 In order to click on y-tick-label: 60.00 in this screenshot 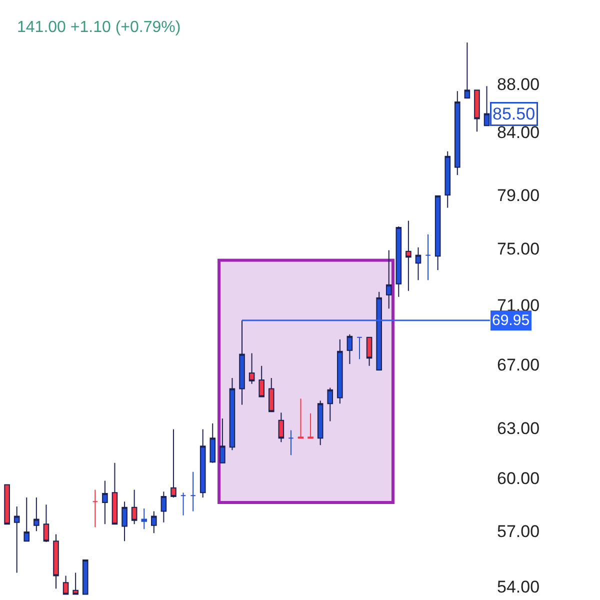, I will do `click(518, 478)`.